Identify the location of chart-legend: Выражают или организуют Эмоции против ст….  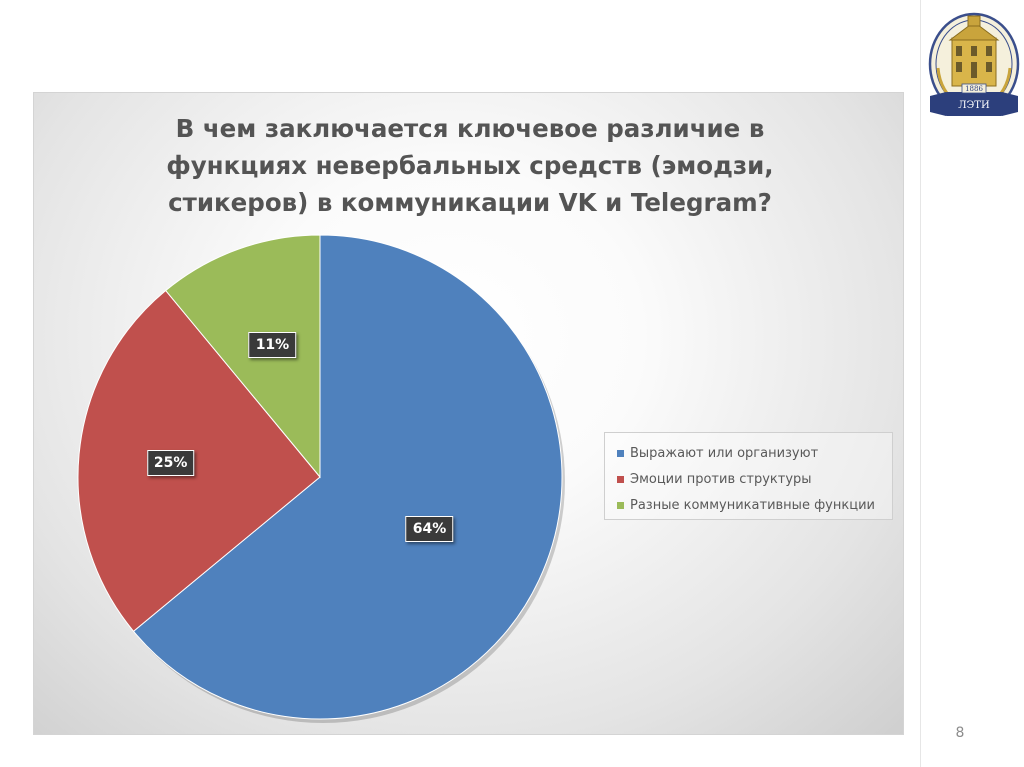
(748, 476).